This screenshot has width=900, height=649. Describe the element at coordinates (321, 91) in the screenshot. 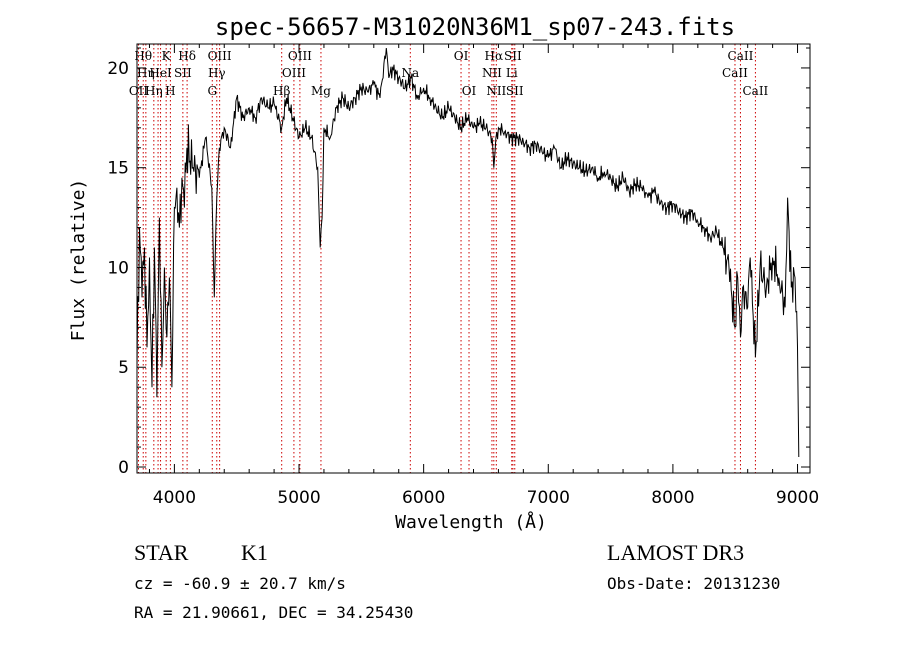

I see `spectral-line-label: Mg` at that location.